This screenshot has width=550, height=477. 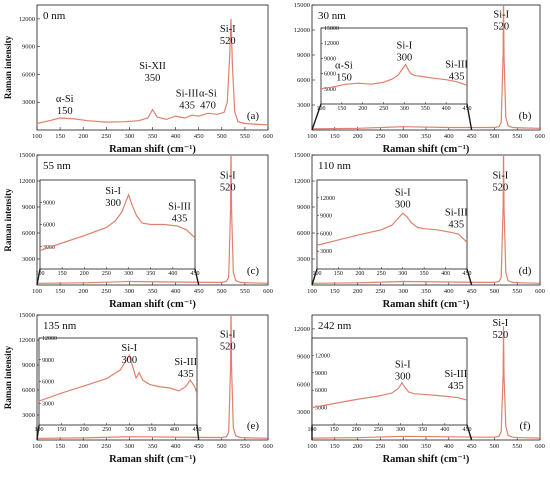 What do you see at coordinates (113, 191) in the screenshot?
I see `inset-peak-name-label: Si-I` at bounding box center [113, 191].